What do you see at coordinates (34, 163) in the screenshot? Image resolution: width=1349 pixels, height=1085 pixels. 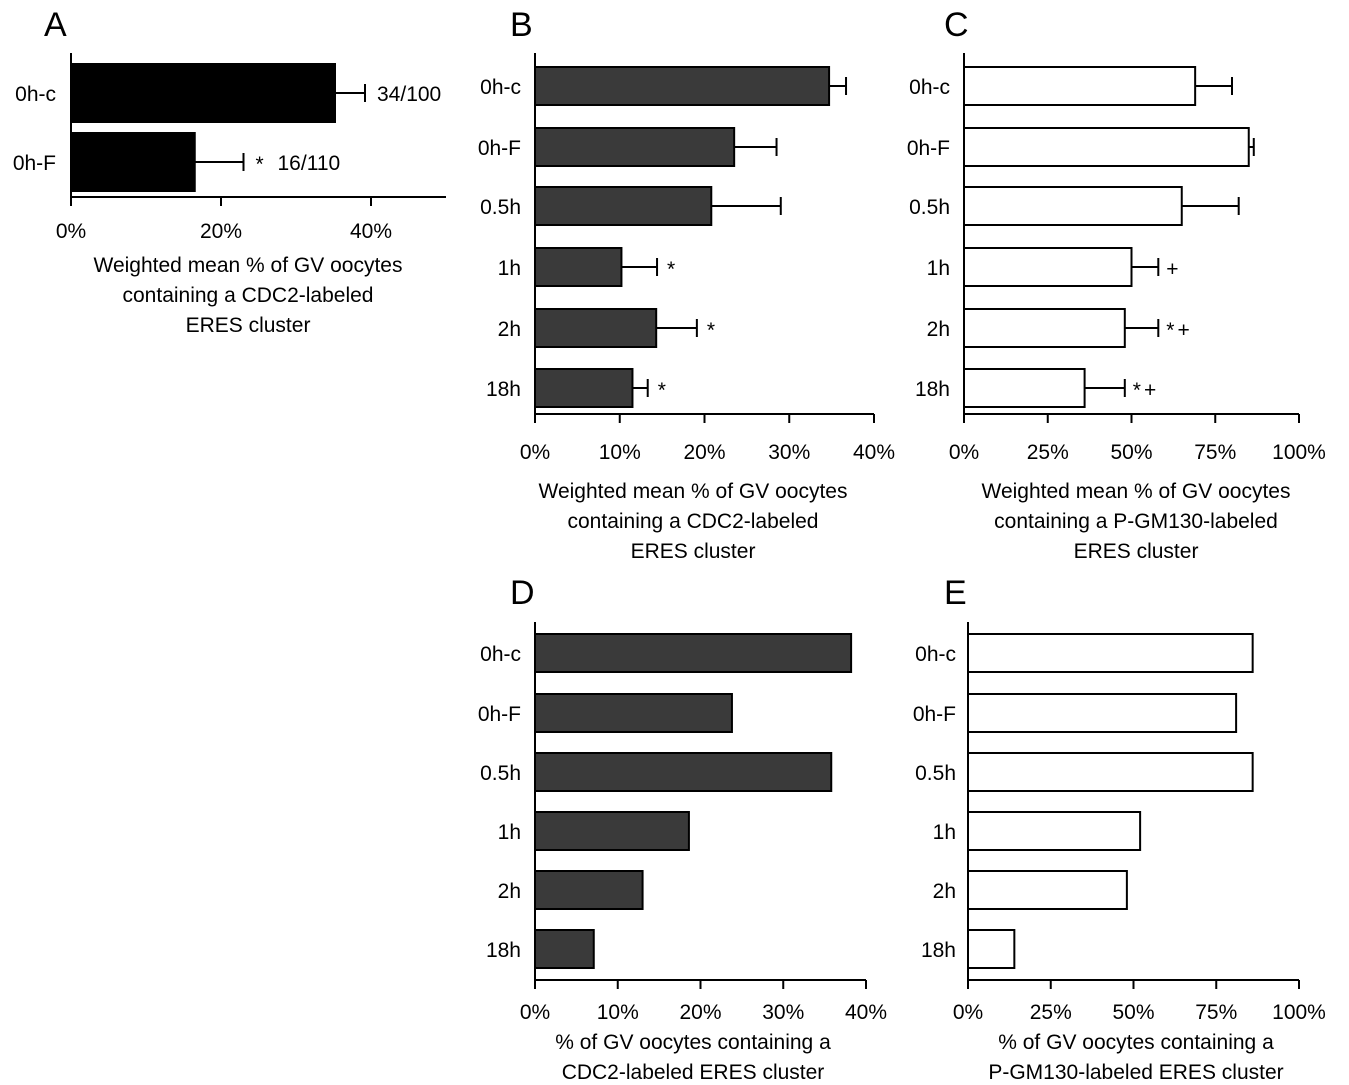 I see `panel-a-category-label: 0h-F` at bounding box center [34, 163].